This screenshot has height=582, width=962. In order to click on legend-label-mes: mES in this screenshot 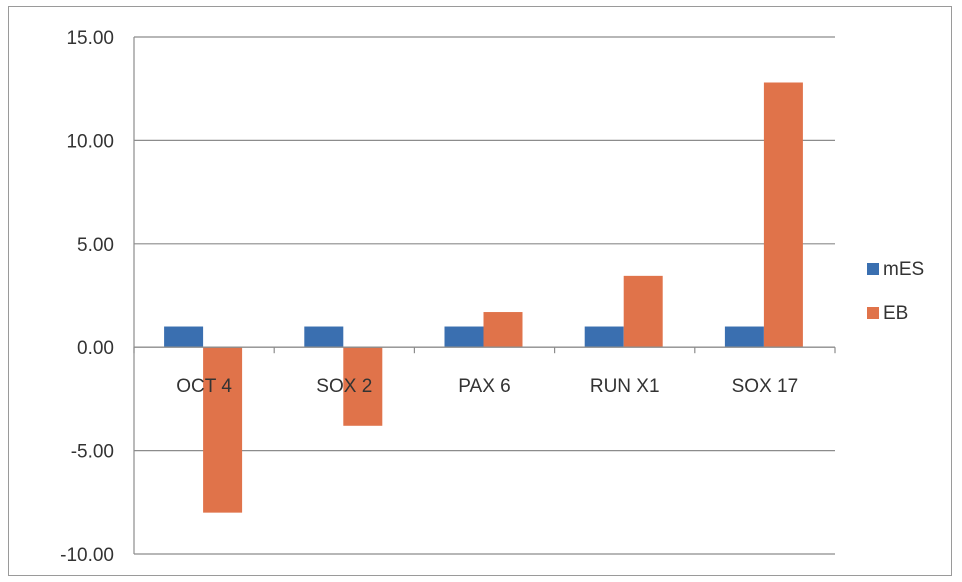, I will do `click(903, 269)`.